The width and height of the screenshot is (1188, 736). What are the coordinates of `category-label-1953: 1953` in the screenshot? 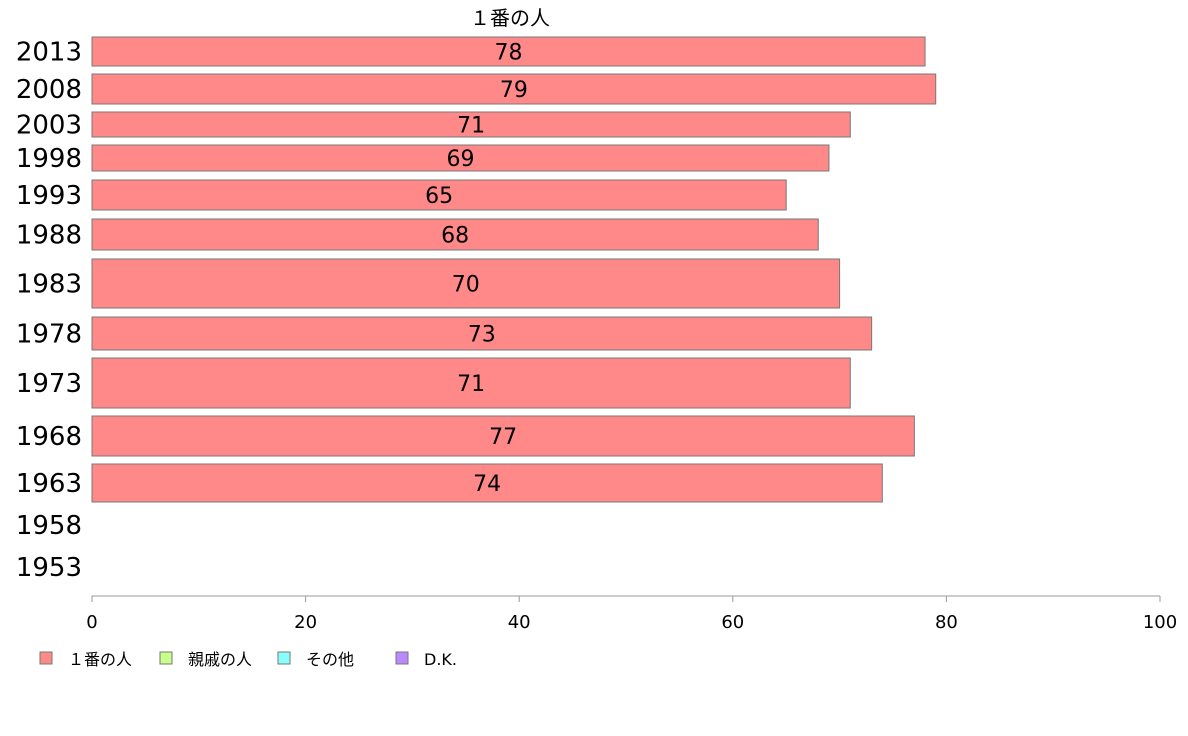 It's located at (49, 568).